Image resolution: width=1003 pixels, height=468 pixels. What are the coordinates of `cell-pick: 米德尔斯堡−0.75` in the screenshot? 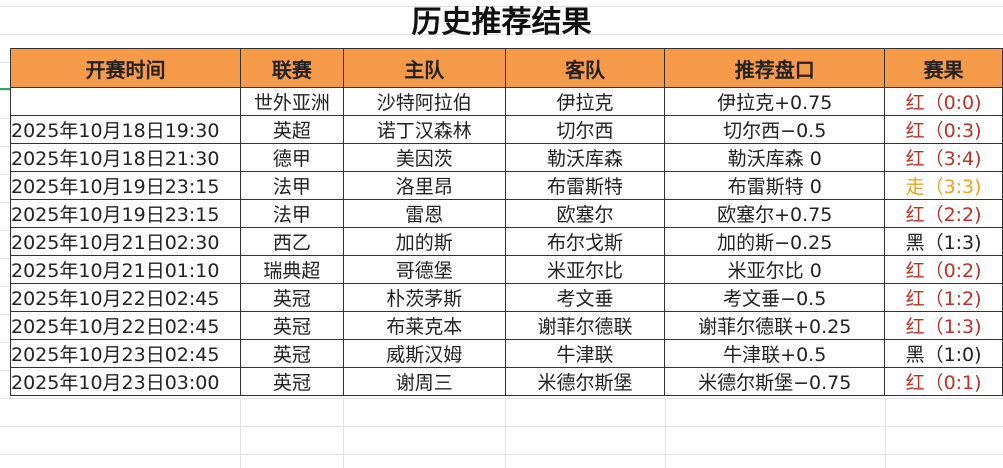 It's located at (775, 381).